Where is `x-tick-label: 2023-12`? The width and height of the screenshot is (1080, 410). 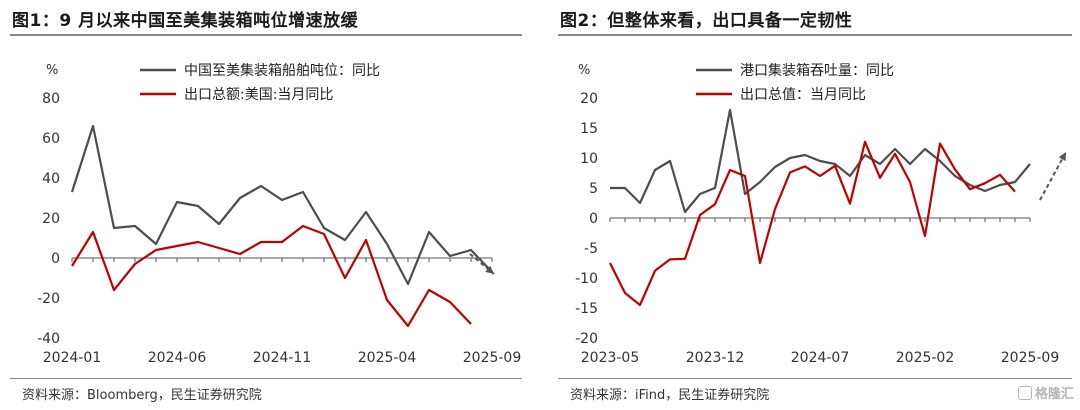
x-tick-label: 2023-12 is located at coordinates (715, 358).